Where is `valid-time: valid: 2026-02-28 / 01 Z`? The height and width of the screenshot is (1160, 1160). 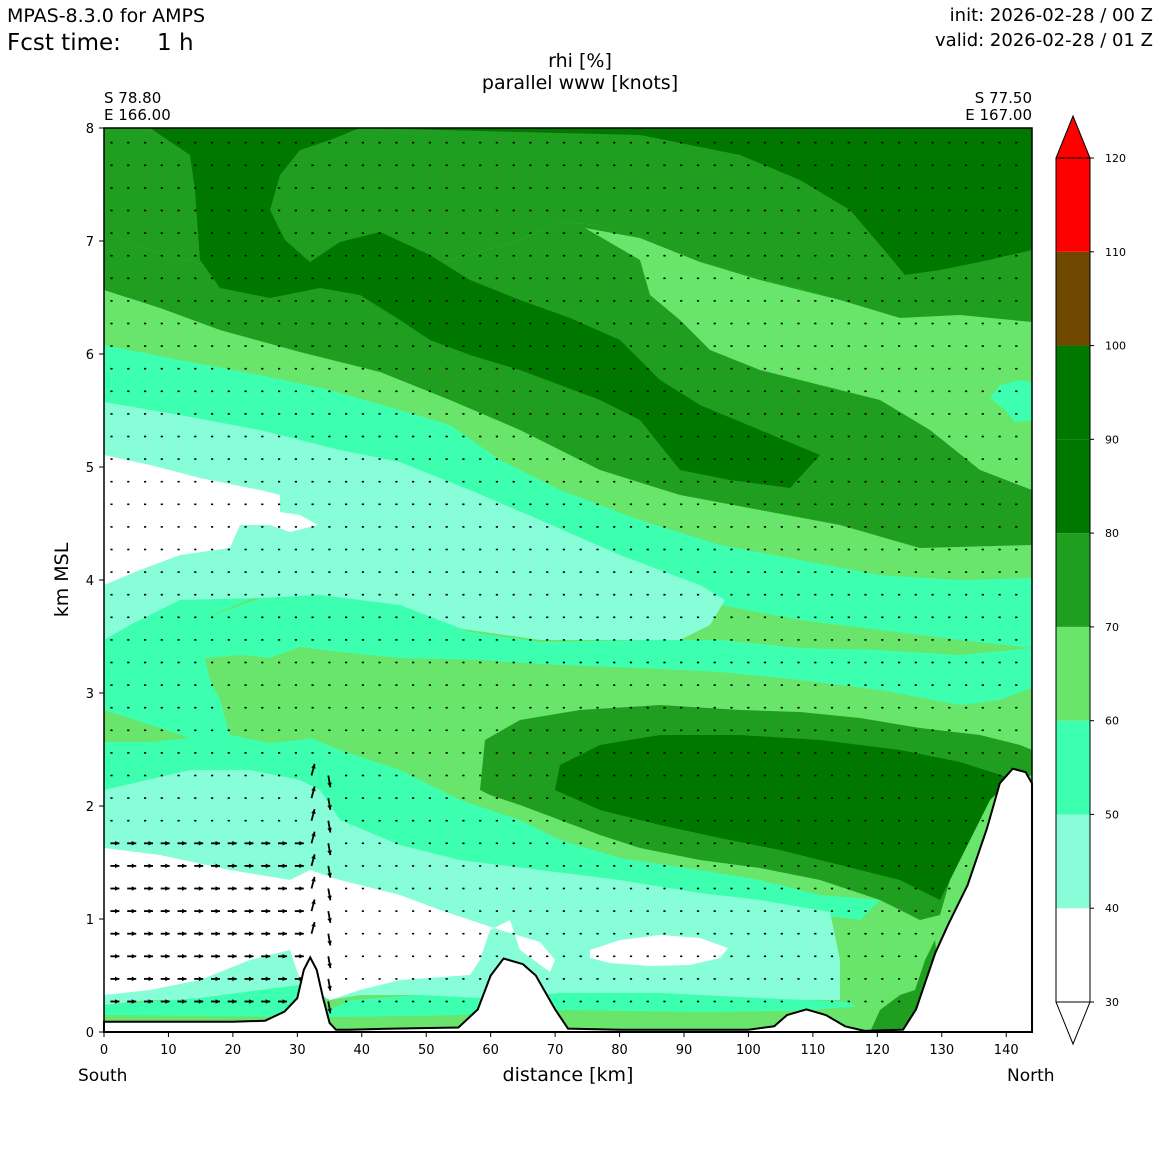 valid-time: valid: 2026-02-28 / 01 Z is located at coordinates (1044, 40).